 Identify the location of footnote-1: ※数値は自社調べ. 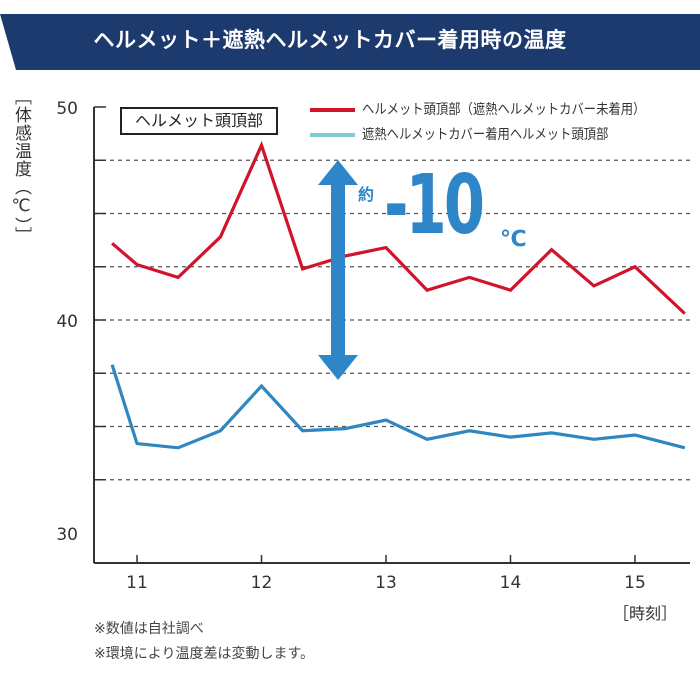
(149, 629).